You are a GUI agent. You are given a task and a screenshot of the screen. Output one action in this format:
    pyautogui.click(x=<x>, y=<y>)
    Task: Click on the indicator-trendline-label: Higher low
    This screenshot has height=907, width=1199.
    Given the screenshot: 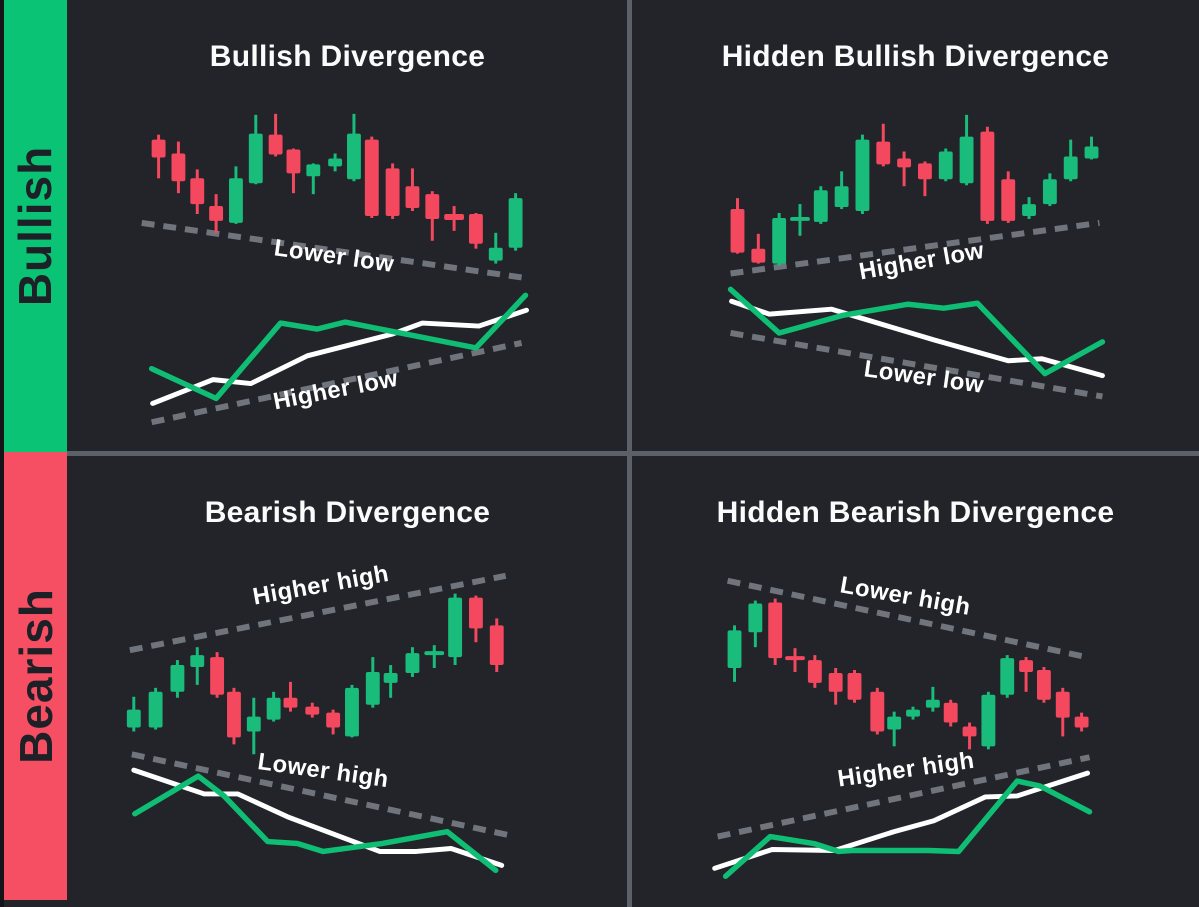 What is the action you would take?
    pyautogui.click(x=334, y=390)
    